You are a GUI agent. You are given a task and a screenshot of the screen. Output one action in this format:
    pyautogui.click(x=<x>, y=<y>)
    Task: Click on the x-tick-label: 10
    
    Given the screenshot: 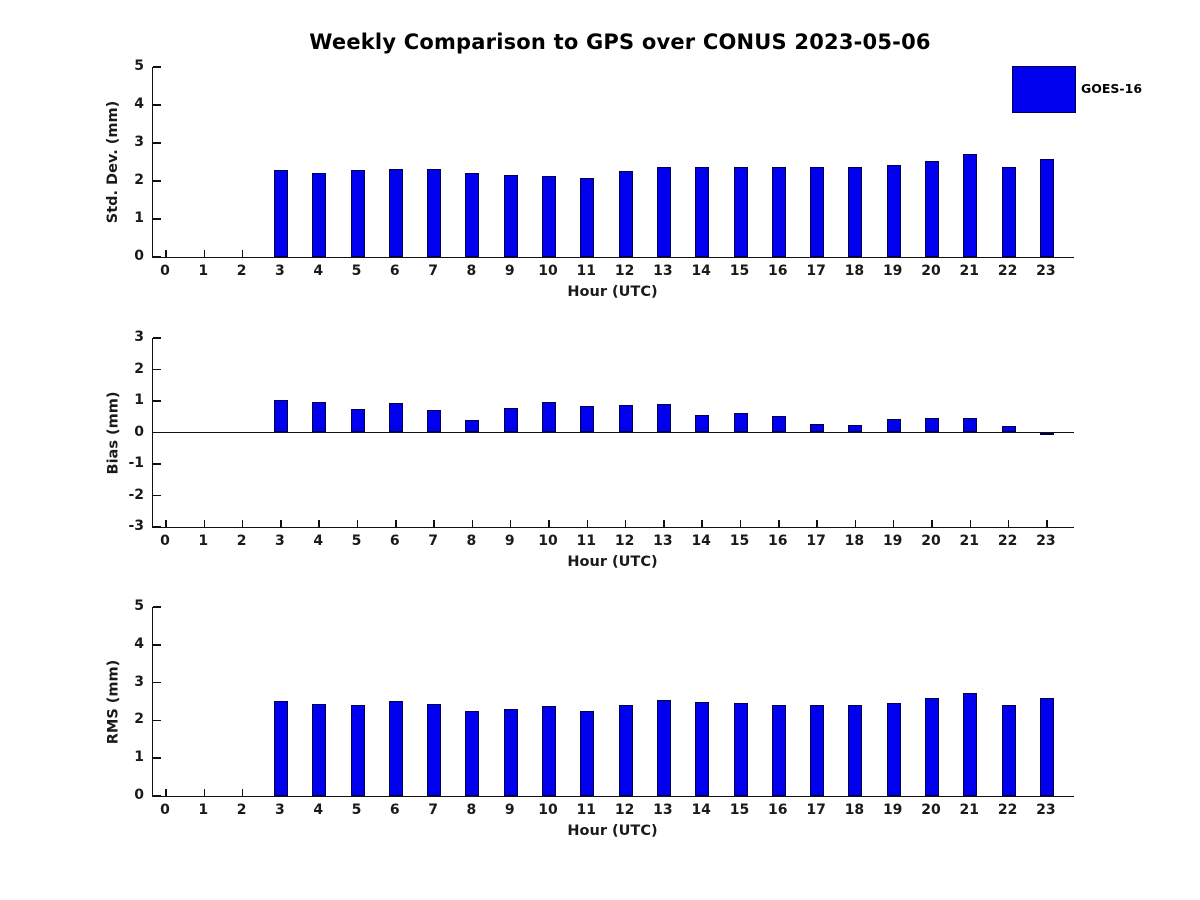 What is the action you would take?
    pyautogui.click(x=548, y=271)
    